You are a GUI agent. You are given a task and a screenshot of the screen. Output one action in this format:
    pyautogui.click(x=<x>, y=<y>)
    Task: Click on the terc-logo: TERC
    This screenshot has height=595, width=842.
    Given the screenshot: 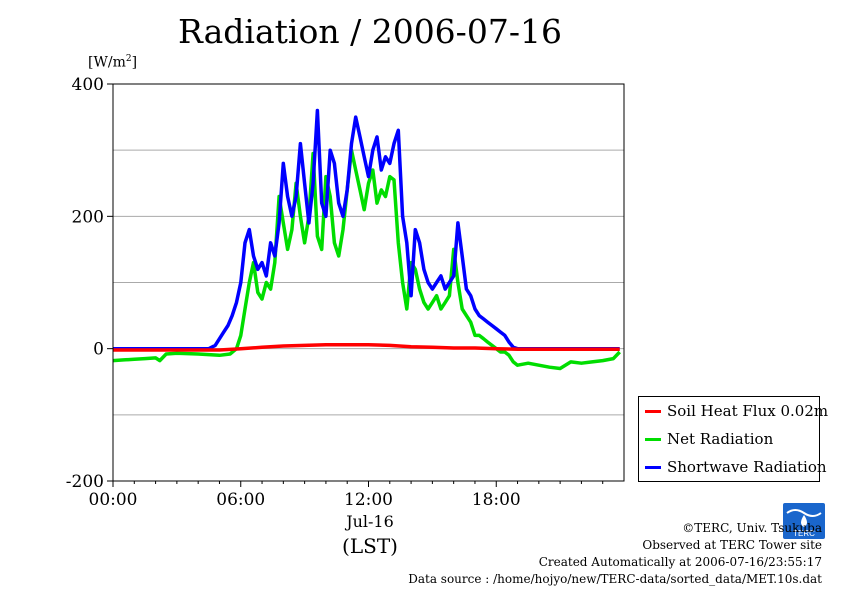 What is the action you would take?
    pyautogui.click(x=804, y=521)
    